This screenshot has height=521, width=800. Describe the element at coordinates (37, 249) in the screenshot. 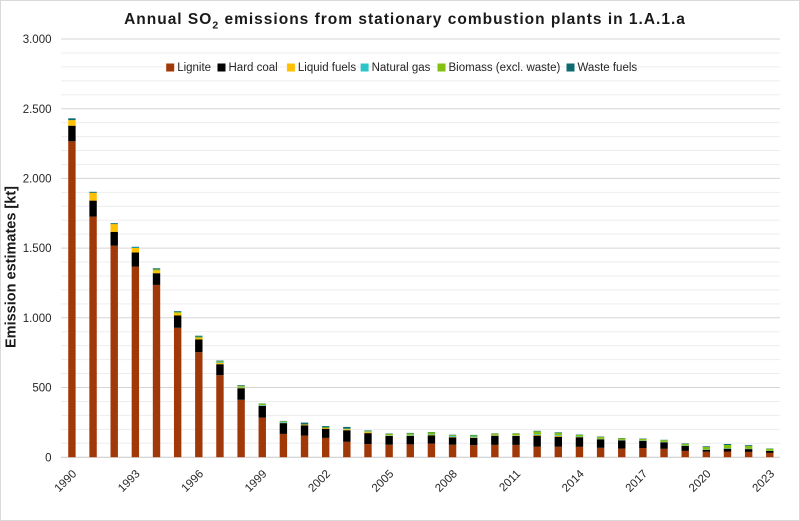

I see `svg-text: 1.500` at that location.